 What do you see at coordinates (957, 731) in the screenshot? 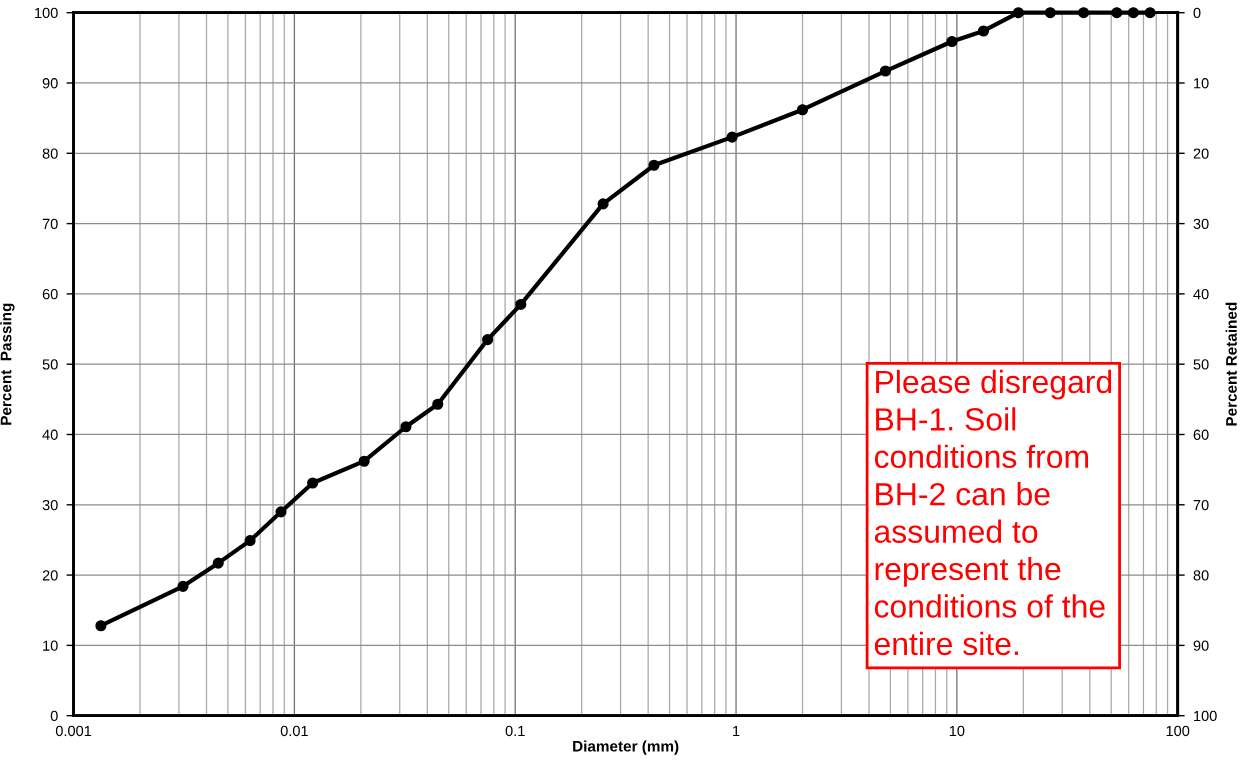
I see `x-tick-label: 10` at bounding box center [957, 731].